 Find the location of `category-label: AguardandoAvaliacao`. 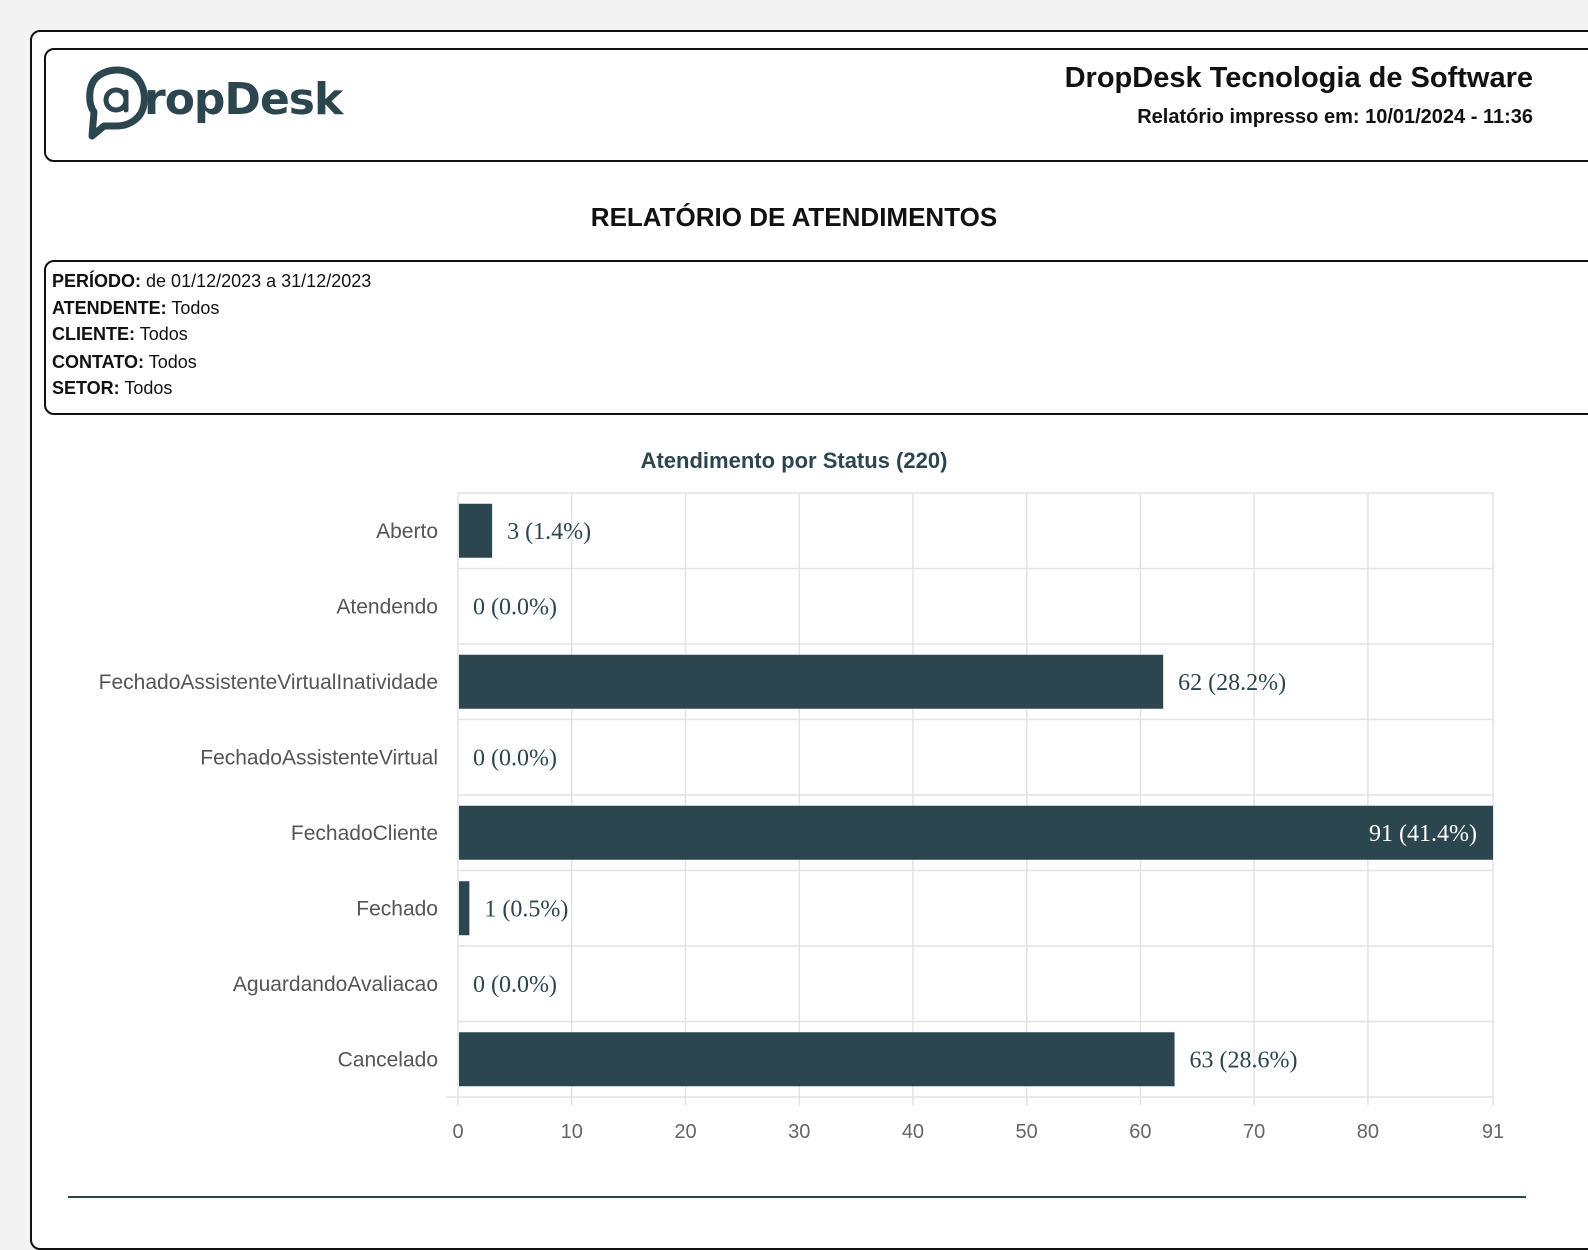

category-label: AguardandoAvaliacao is located at coordinates (335, 984).